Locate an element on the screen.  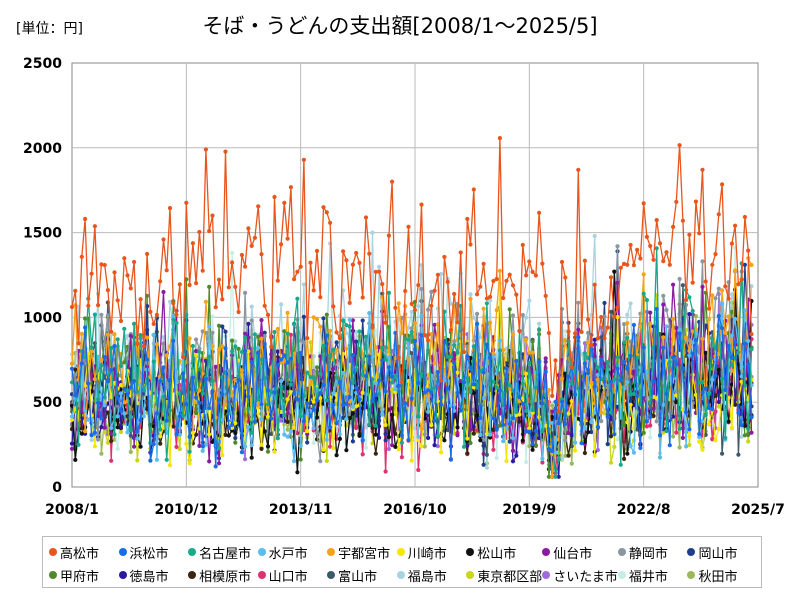
legend-item: 東京都区部 is located at coordinates (504, 575).